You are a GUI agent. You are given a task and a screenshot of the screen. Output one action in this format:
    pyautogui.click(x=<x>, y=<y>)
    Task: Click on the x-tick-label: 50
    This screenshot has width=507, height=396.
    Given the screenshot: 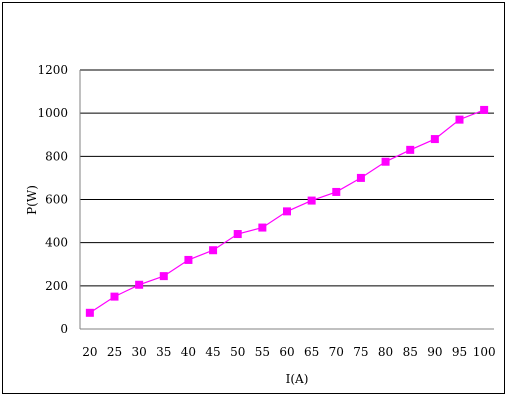 What is the action you would take?
    pyautogui.click(x=237, y=352)
    